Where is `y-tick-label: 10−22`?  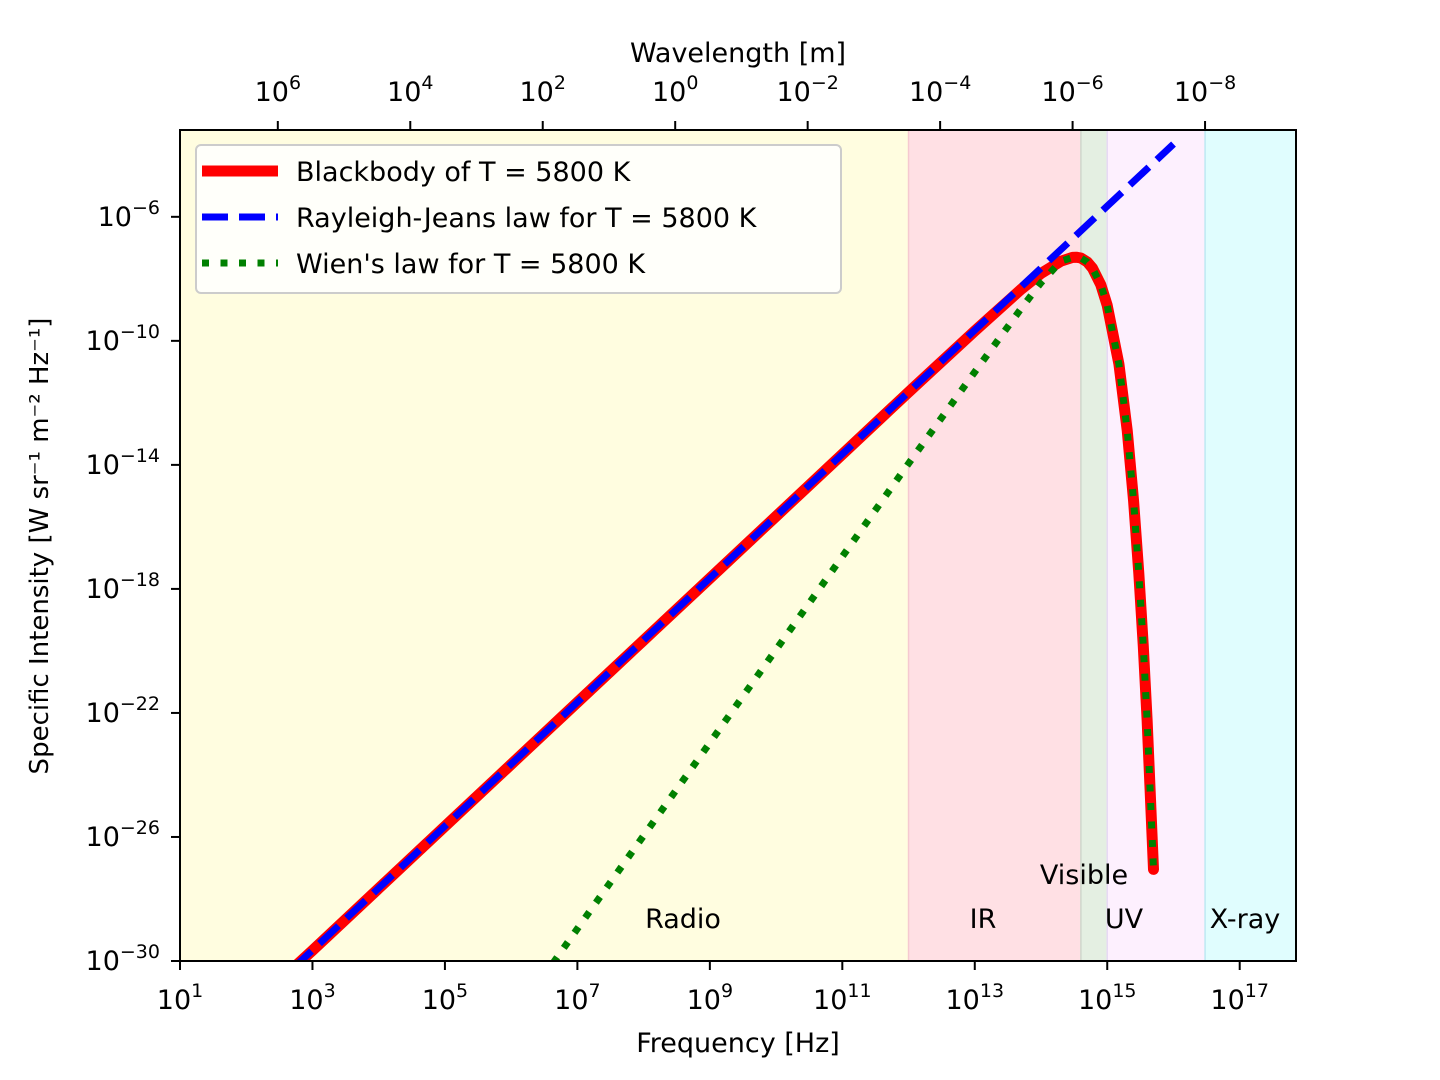
y-tick-label: 10−22 is located at coordinates (123, 711).